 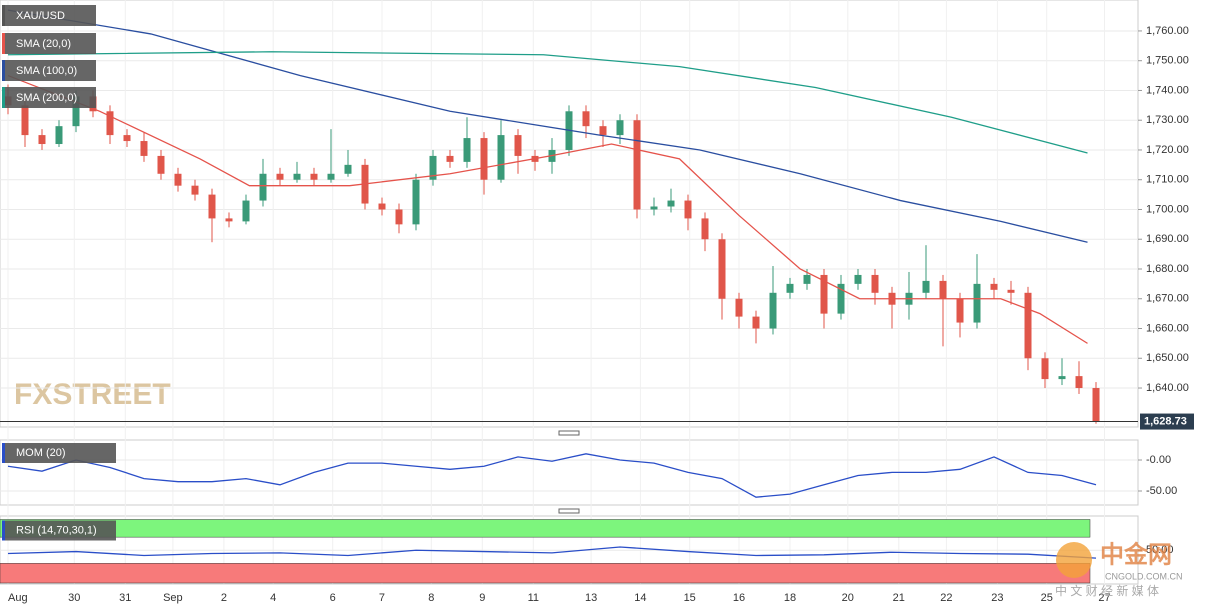 What do you see at coordinates (1144, 576) in the screenshot?
I see `logo-domain: CNGOLD.COM.CN` at bounding box center [1144, 576].